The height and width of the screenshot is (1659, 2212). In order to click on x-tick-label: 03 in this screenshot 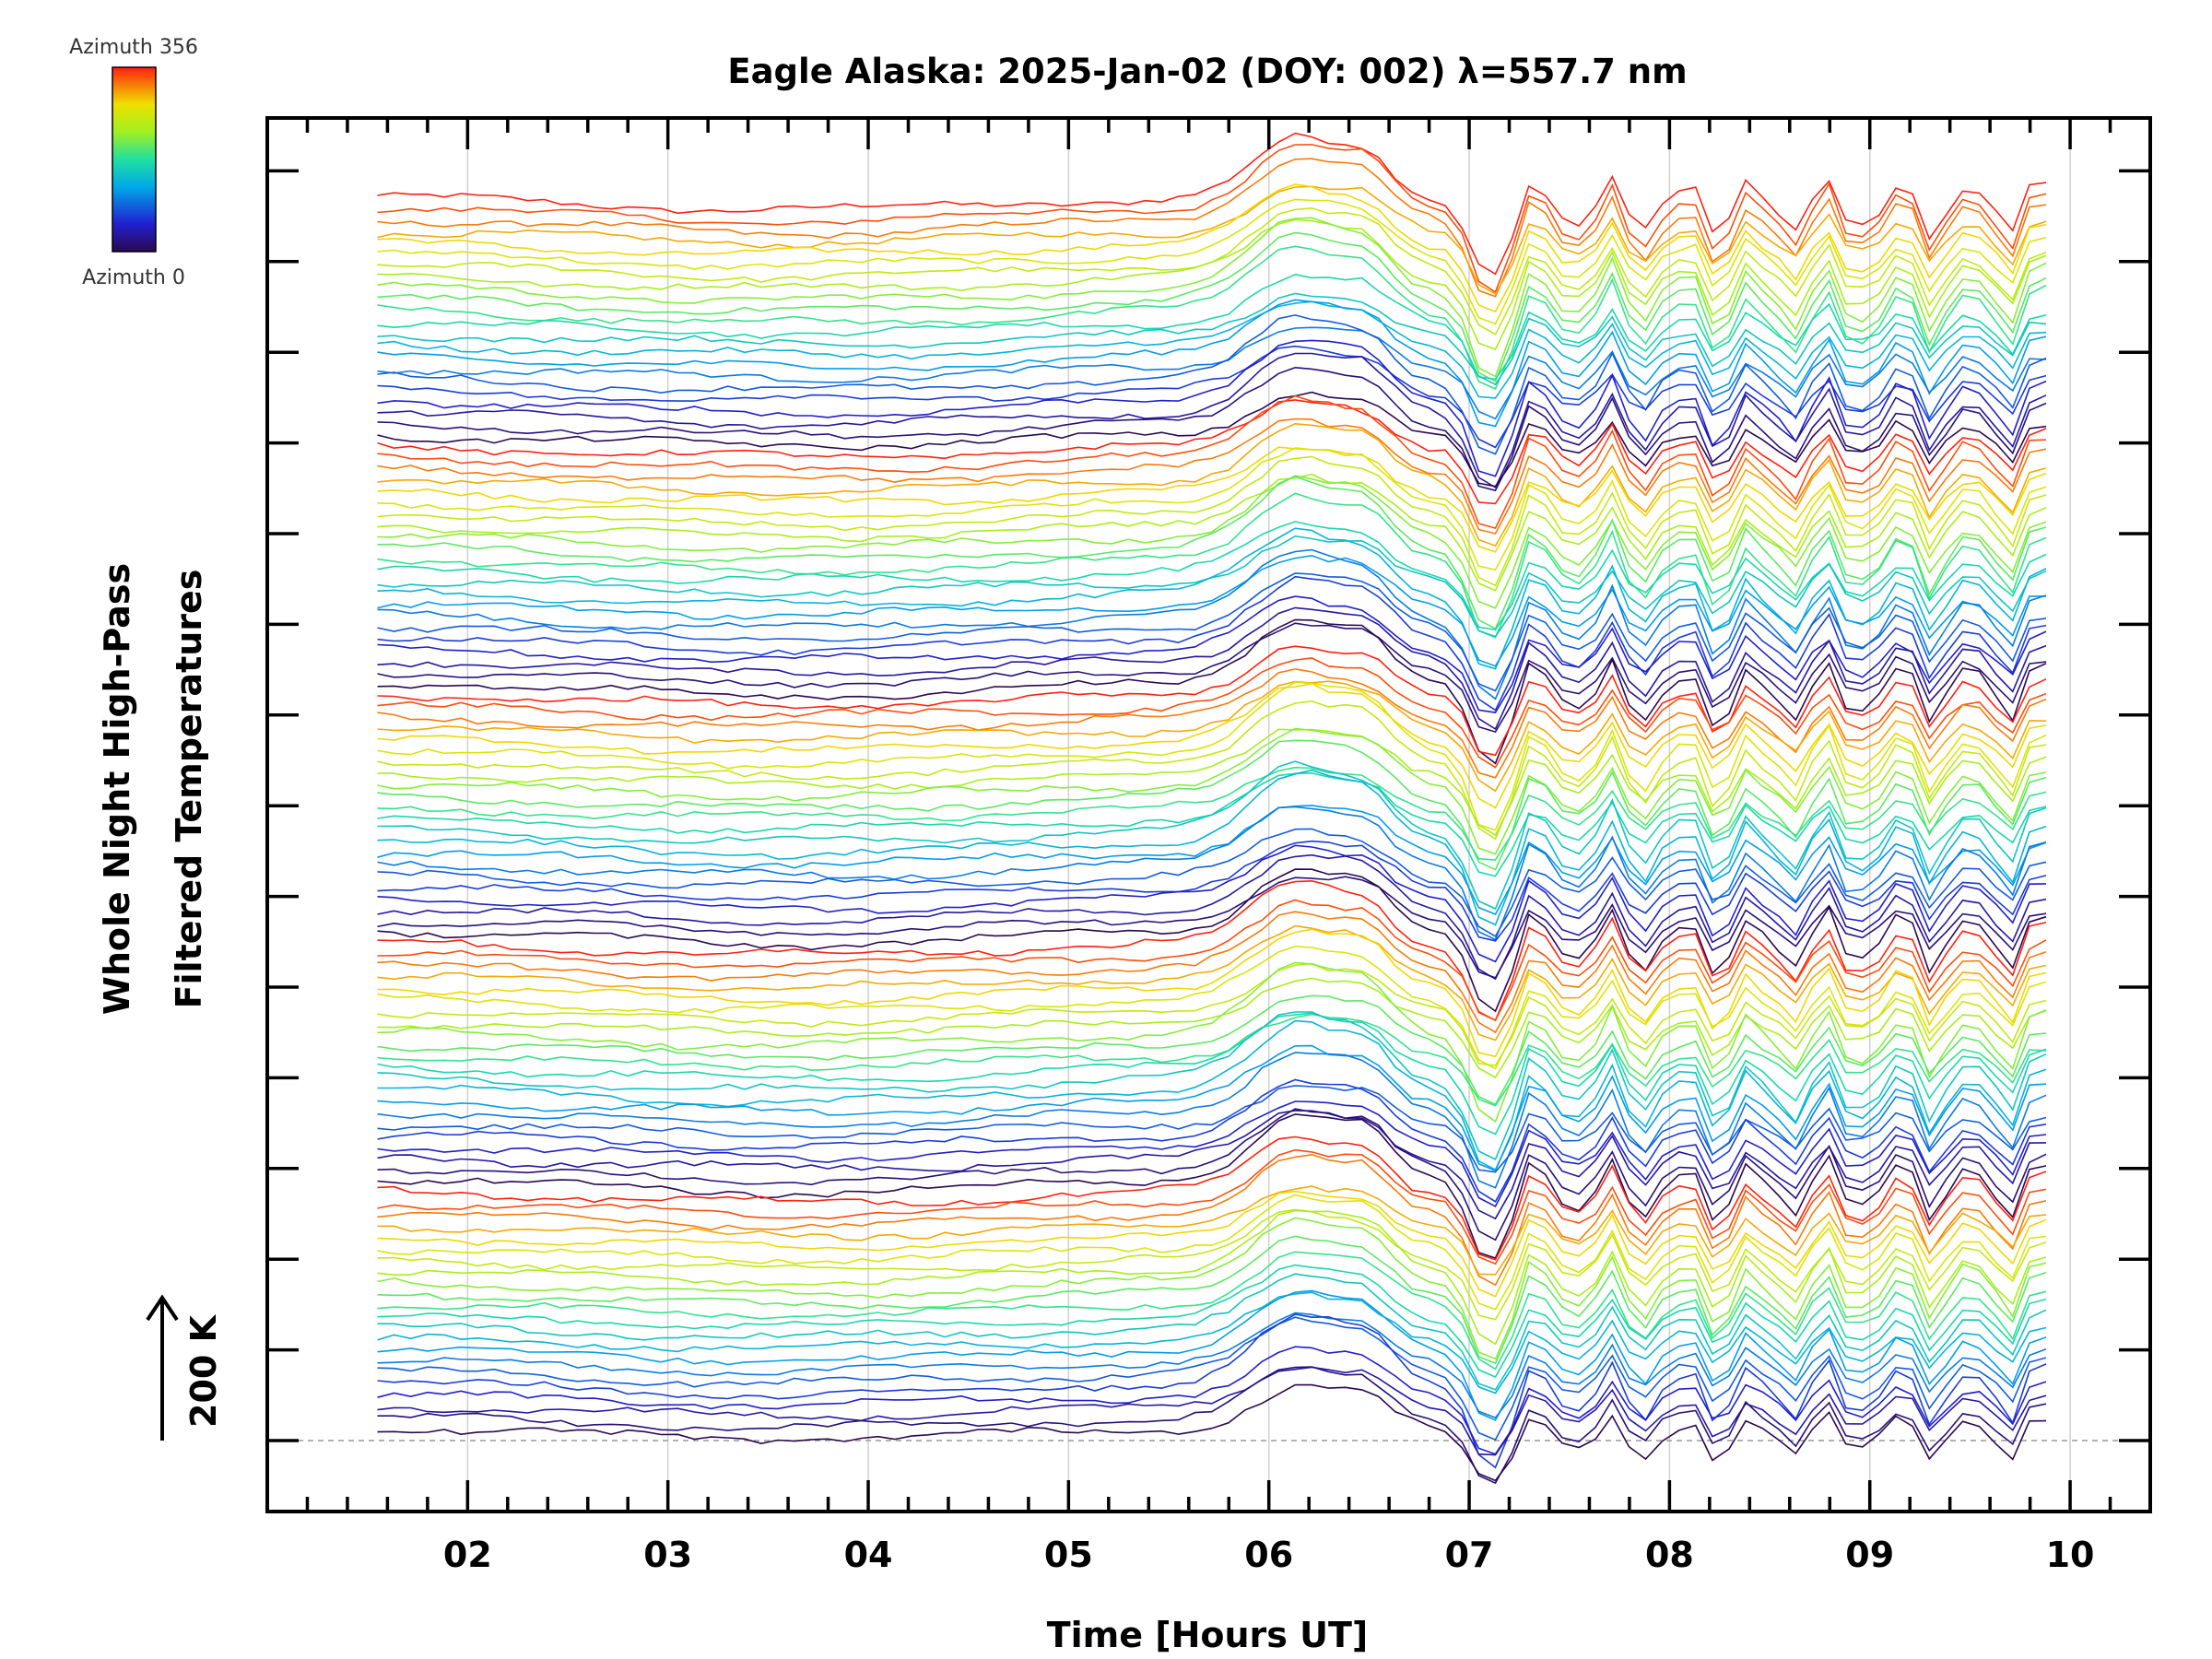, I will do `click(667, 1555)`.